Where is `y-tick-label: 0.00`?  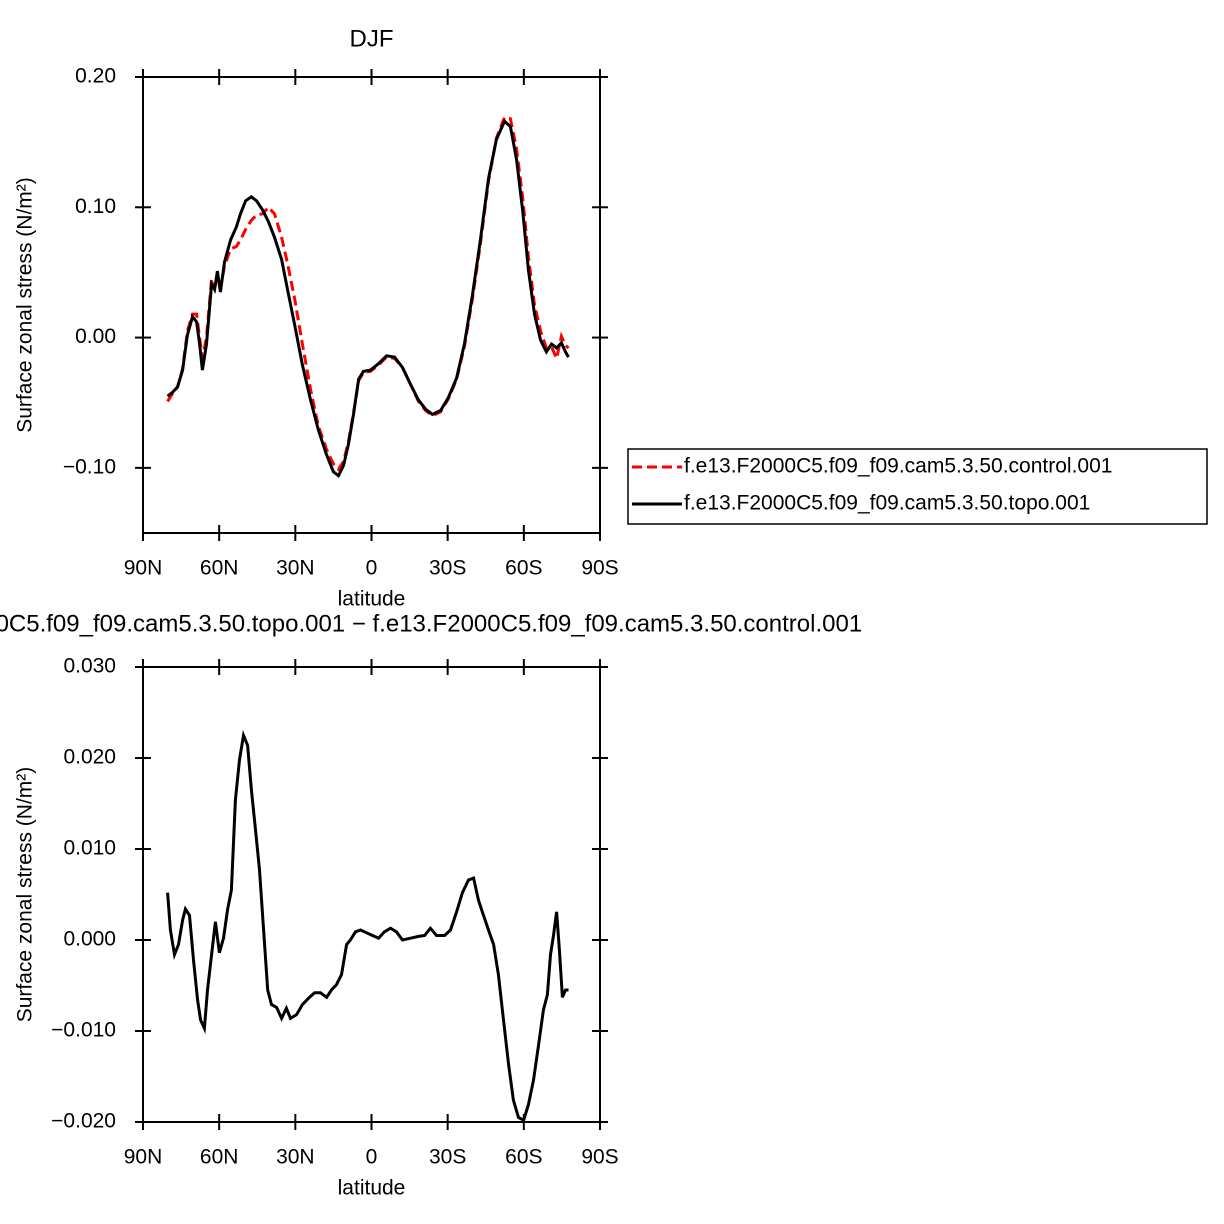
y-tick-label: 0.00 is located at coordinates (95, 336).